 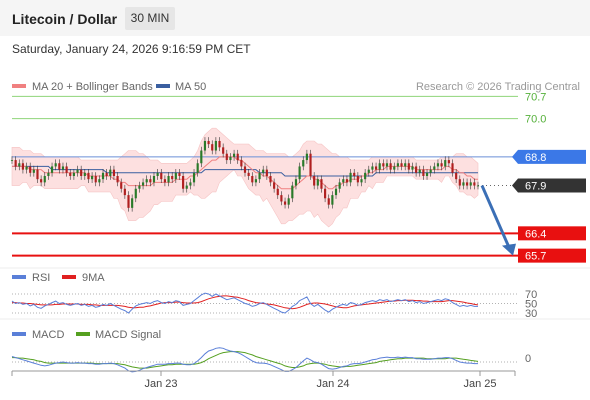 I want to click on support-tag-65.7, so click(x=552, y=255).